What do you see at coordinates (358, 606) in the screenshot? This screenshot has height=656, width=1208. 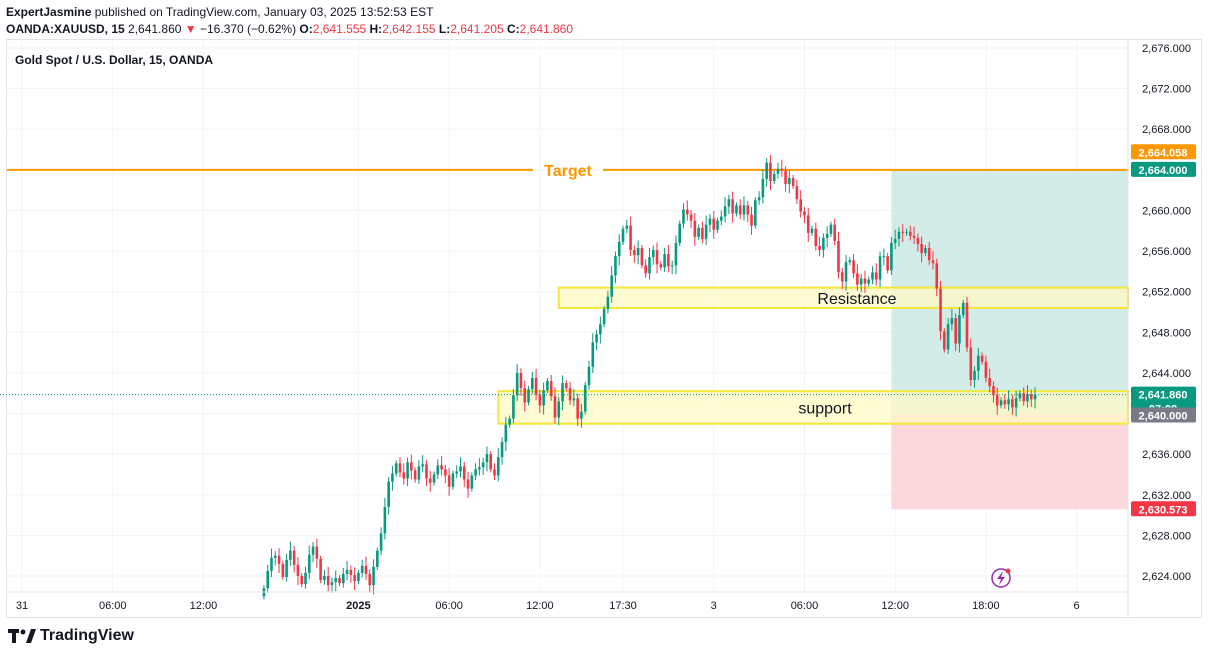 I see `x-tick-label: 2025` at bounding box center [358, 606].